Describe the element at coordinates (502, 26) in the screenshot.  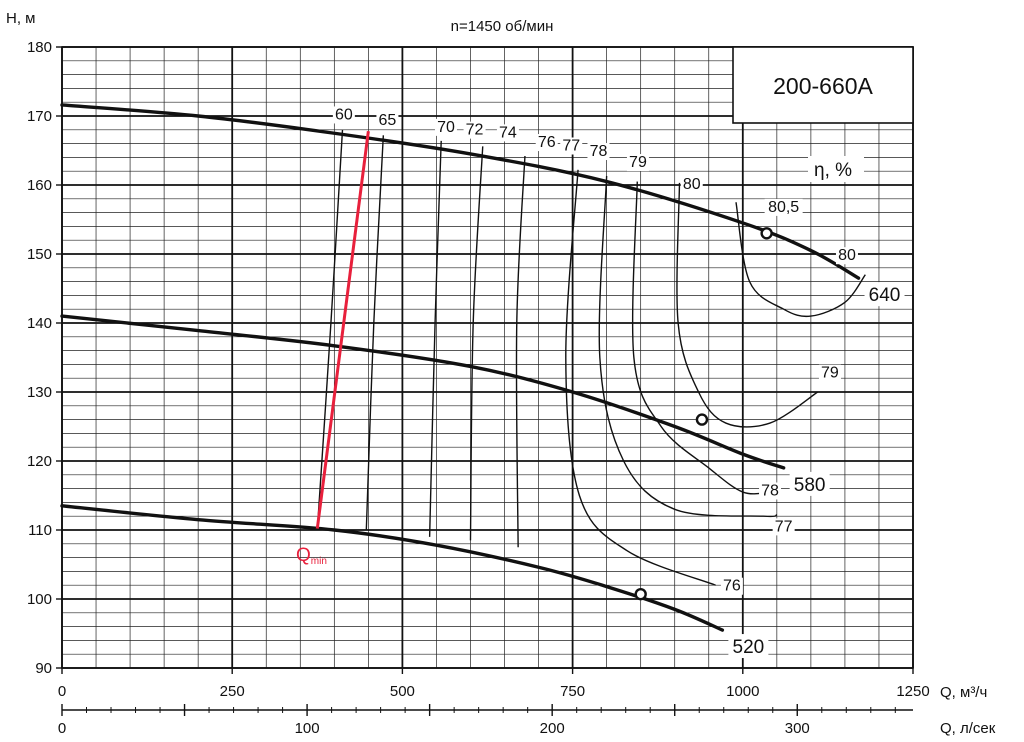
I see `chart-title: n=1450 об/мин` at that location.